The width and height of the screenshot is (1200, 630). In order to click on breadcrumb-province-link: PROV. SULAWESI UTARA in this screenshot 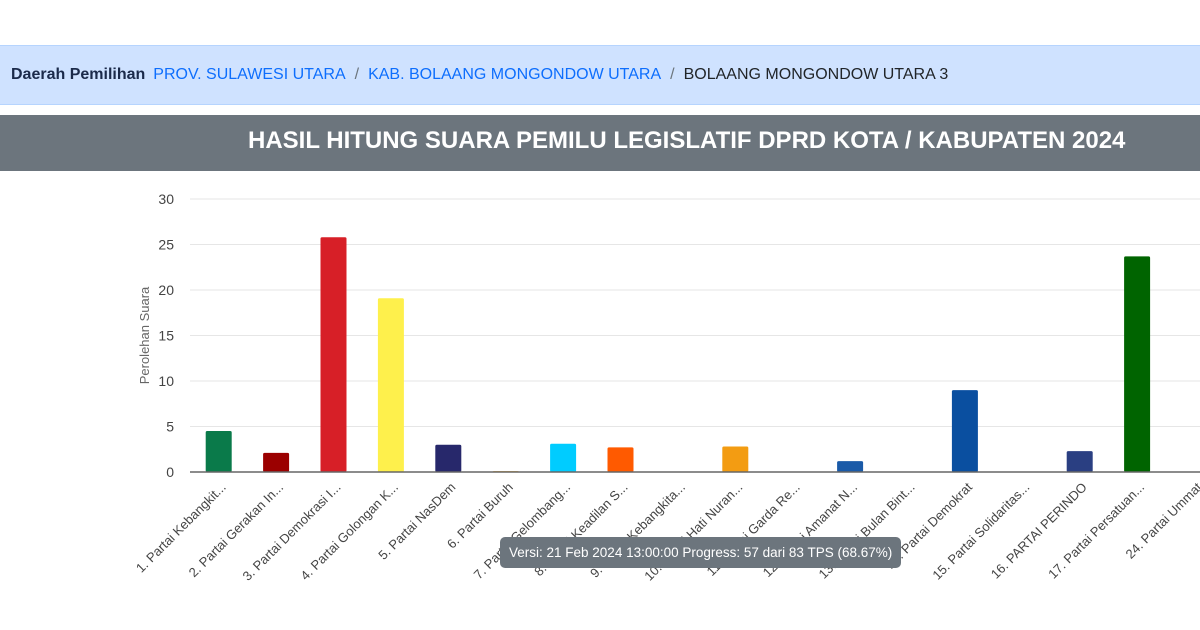, I will do `click(249, 74)`.